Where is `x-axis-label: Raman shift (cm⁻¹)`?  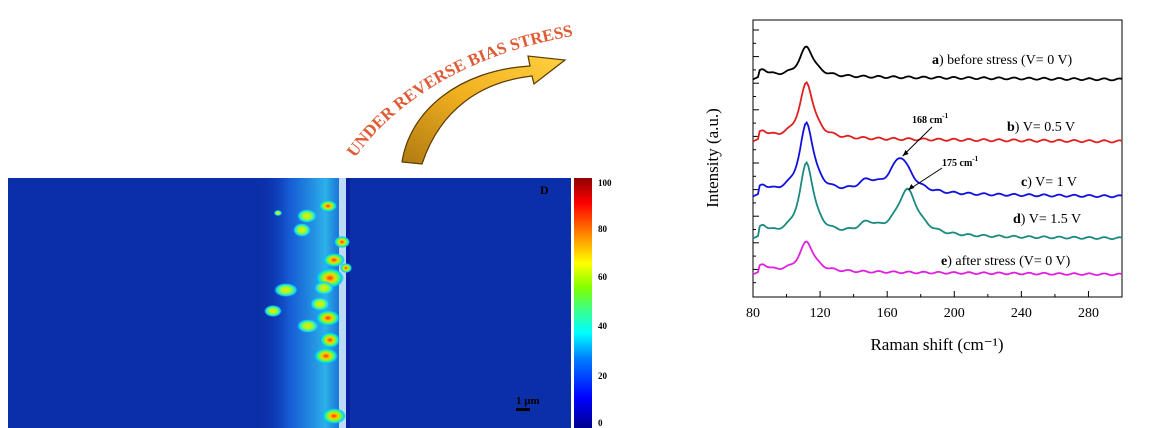 x-axis-label: Raman shift (cm⁻¹) is located at coordinates (936, 344).